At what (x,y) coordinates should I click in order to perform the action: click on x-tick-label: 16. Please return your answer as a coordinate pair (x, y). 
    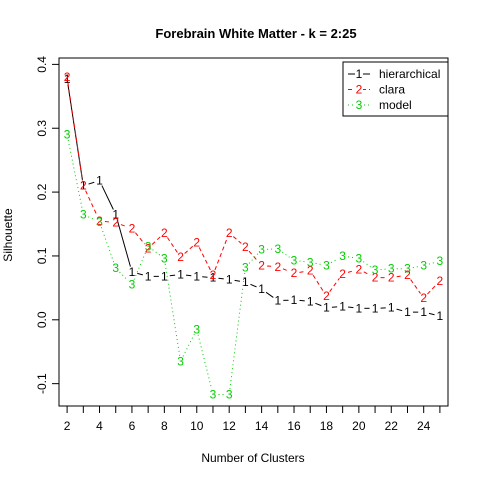
    Looking at the image, I should click on (294, 426).